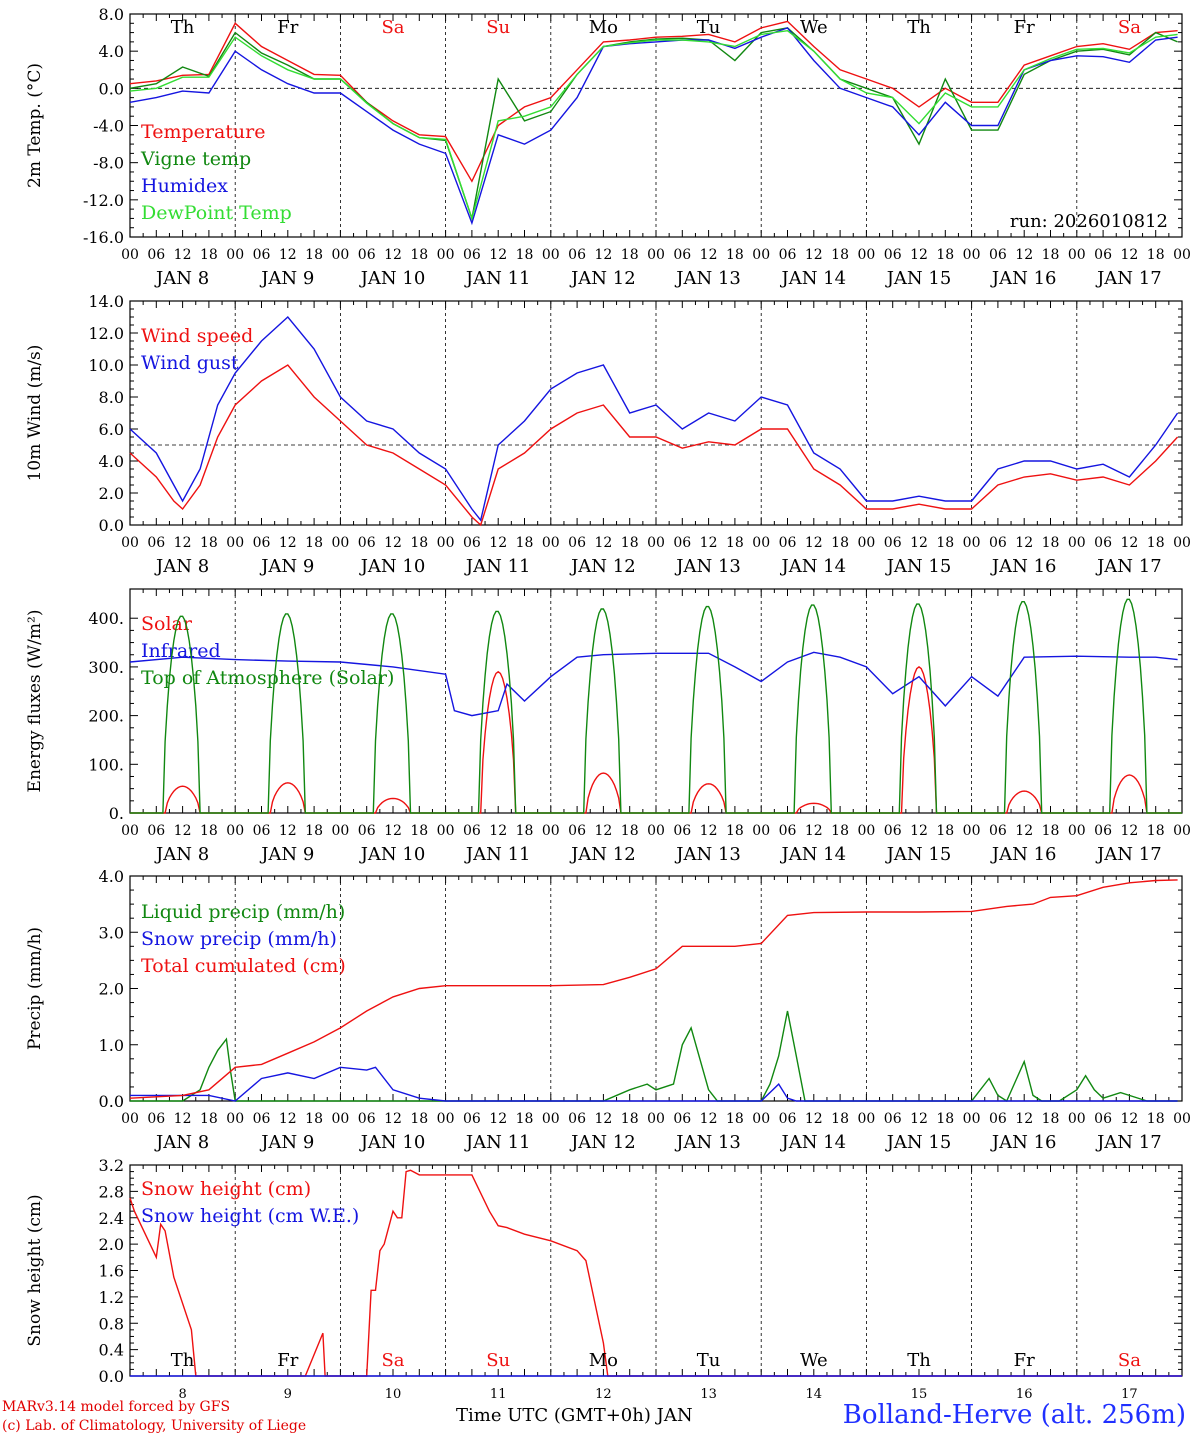 The image size is (1194, 1444). What do you see at coordinates (1024, 27) in the screenshot?
I see `day-label-top: Fr` at bounding box center [1024, 27].